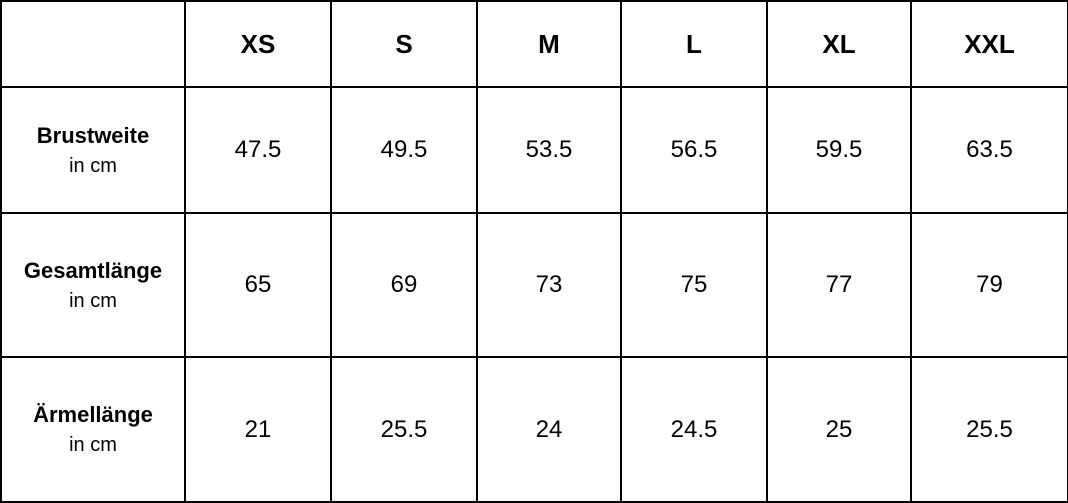 This screenshot has width=1068, height=503. Describe the element at coordinates (258, 429) in the screenshot. I see `cell: 21` at that location.